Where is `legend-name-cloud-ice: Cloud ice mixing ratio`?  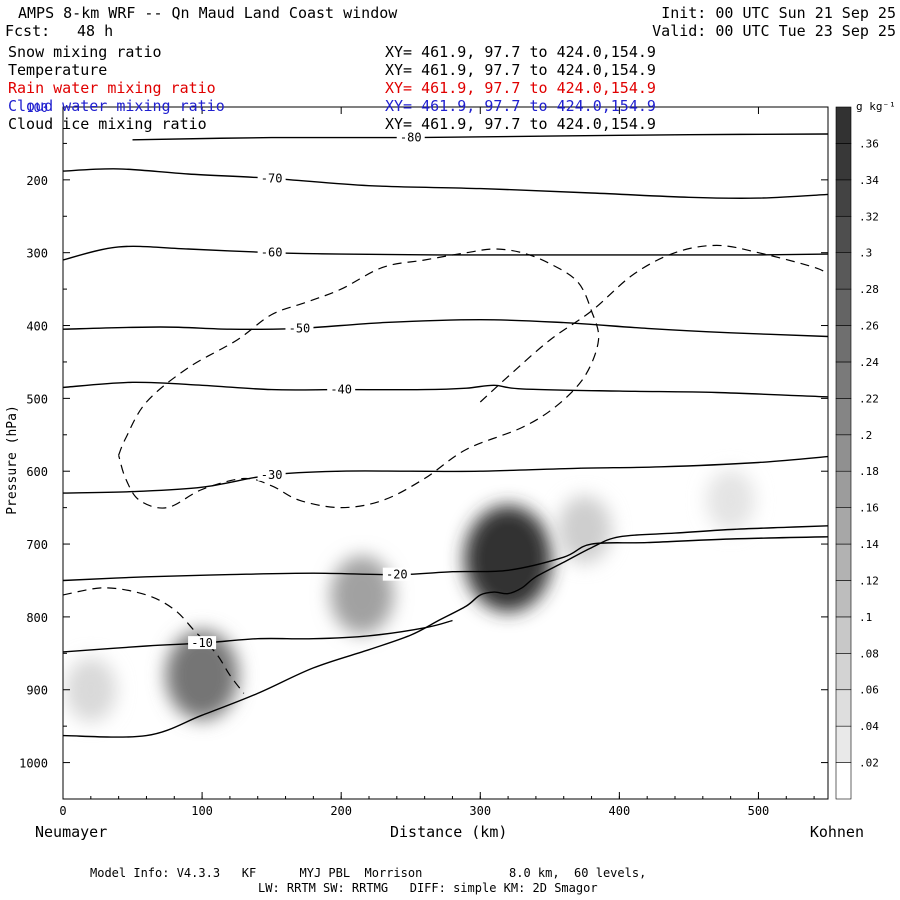 legend-name-cloud-ice: Cloud ice mixing ratio is located at coordinates (107, 124).